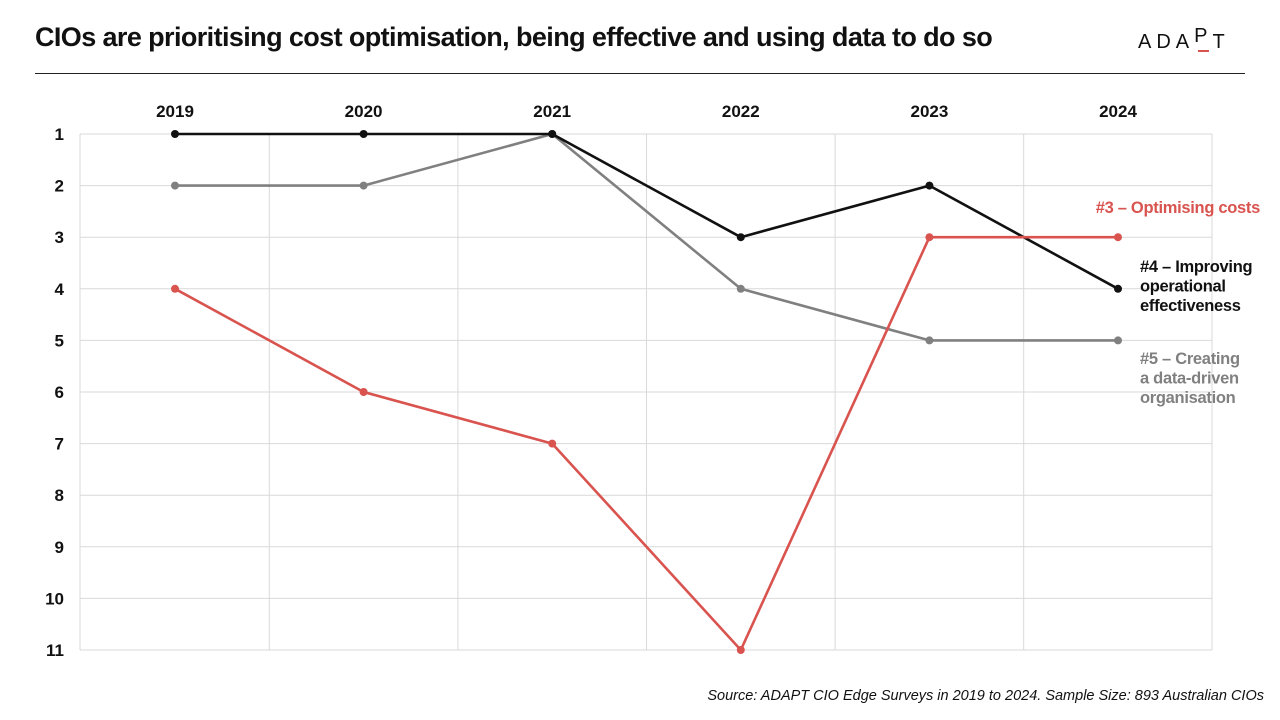  I want to click on y-tick-label: 3, so click(59, 237).